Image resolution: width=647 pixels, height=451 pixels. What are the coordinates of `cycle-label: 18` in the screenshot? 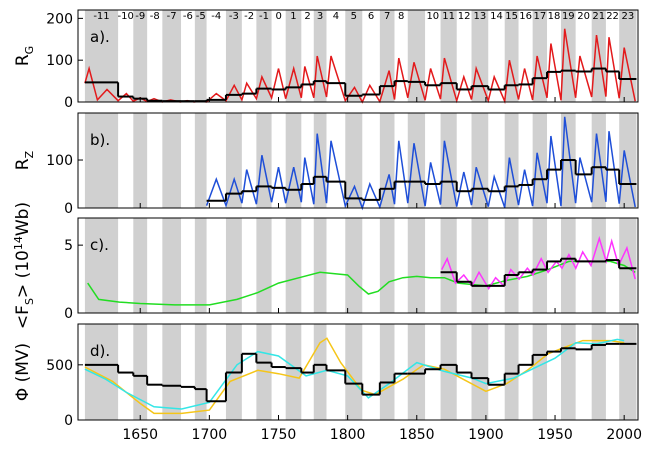 It's located at (554, 16).